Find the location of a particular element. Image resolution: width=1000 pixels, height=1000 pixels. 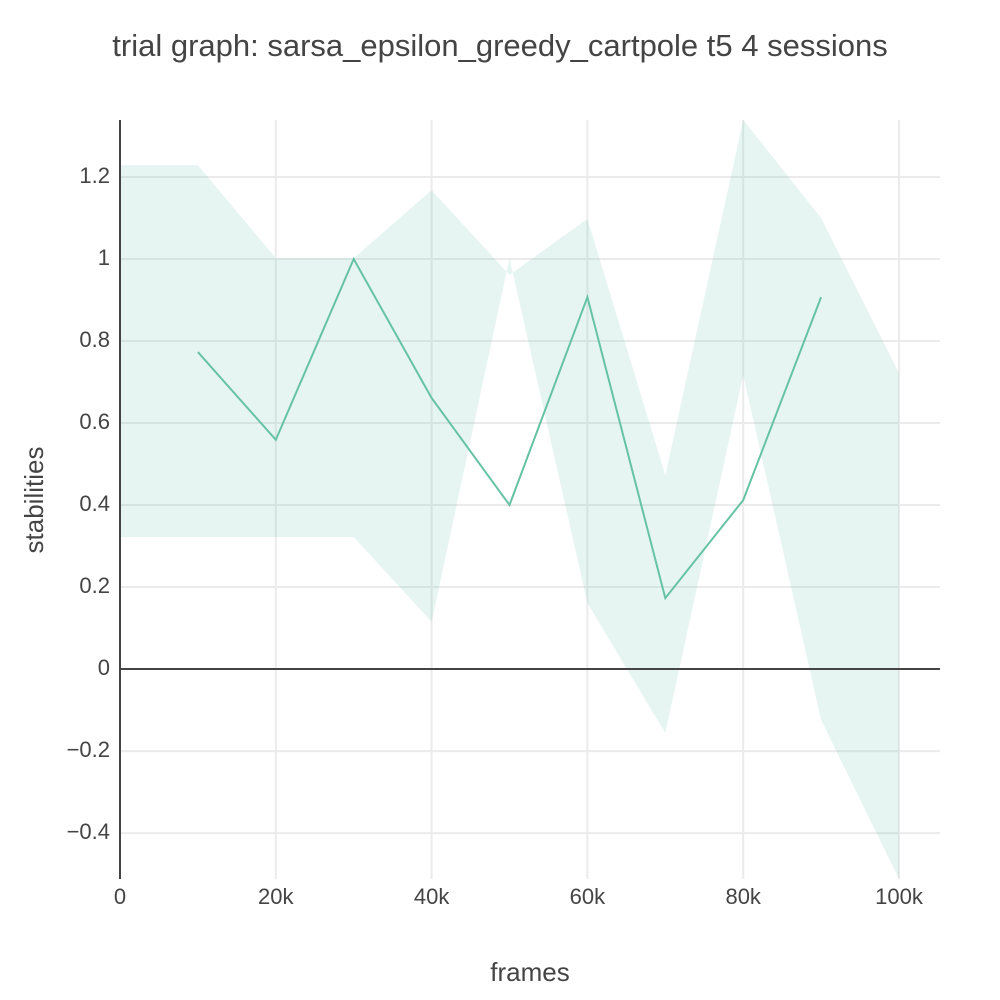

y-tick-label: 0.8 is located at coordinates (94, 339).